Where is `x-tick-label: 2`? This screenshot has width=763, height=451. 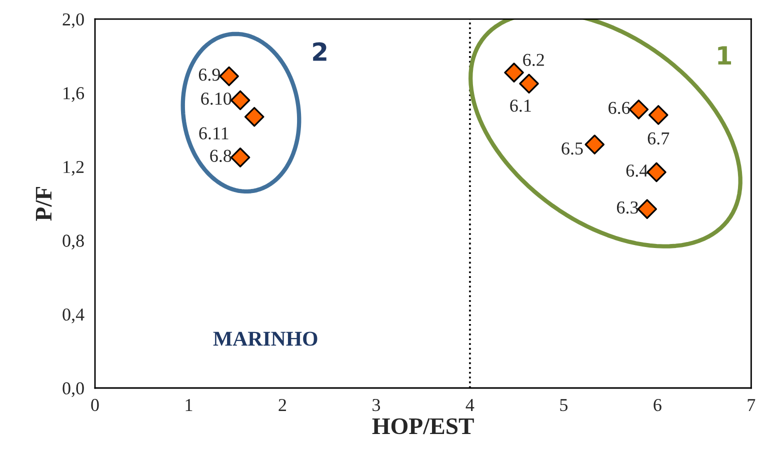
x-tick-label: 2 is located at coordinates (282, 404).